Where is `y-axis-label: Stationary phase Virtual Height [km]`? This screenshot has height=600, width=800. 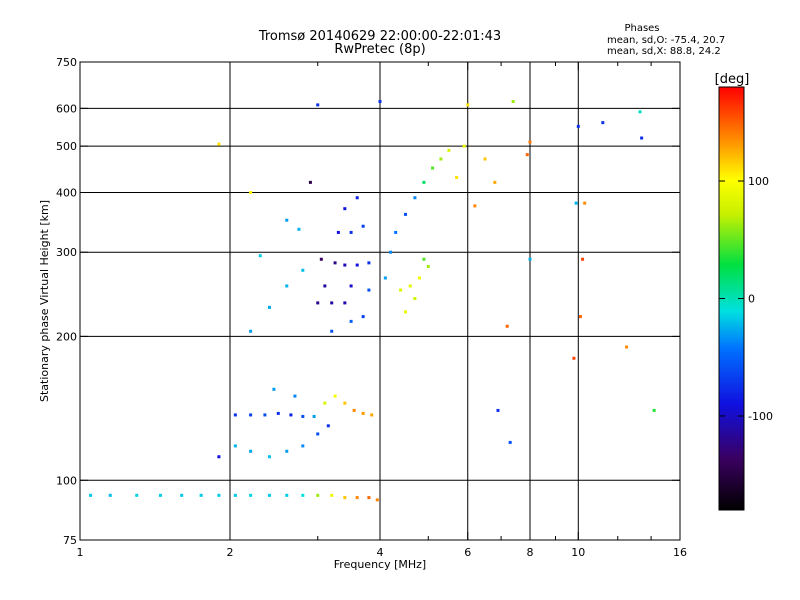 y-axis-label: Stationary phase Virtual Height [km] is located at coordinates (44, 301).